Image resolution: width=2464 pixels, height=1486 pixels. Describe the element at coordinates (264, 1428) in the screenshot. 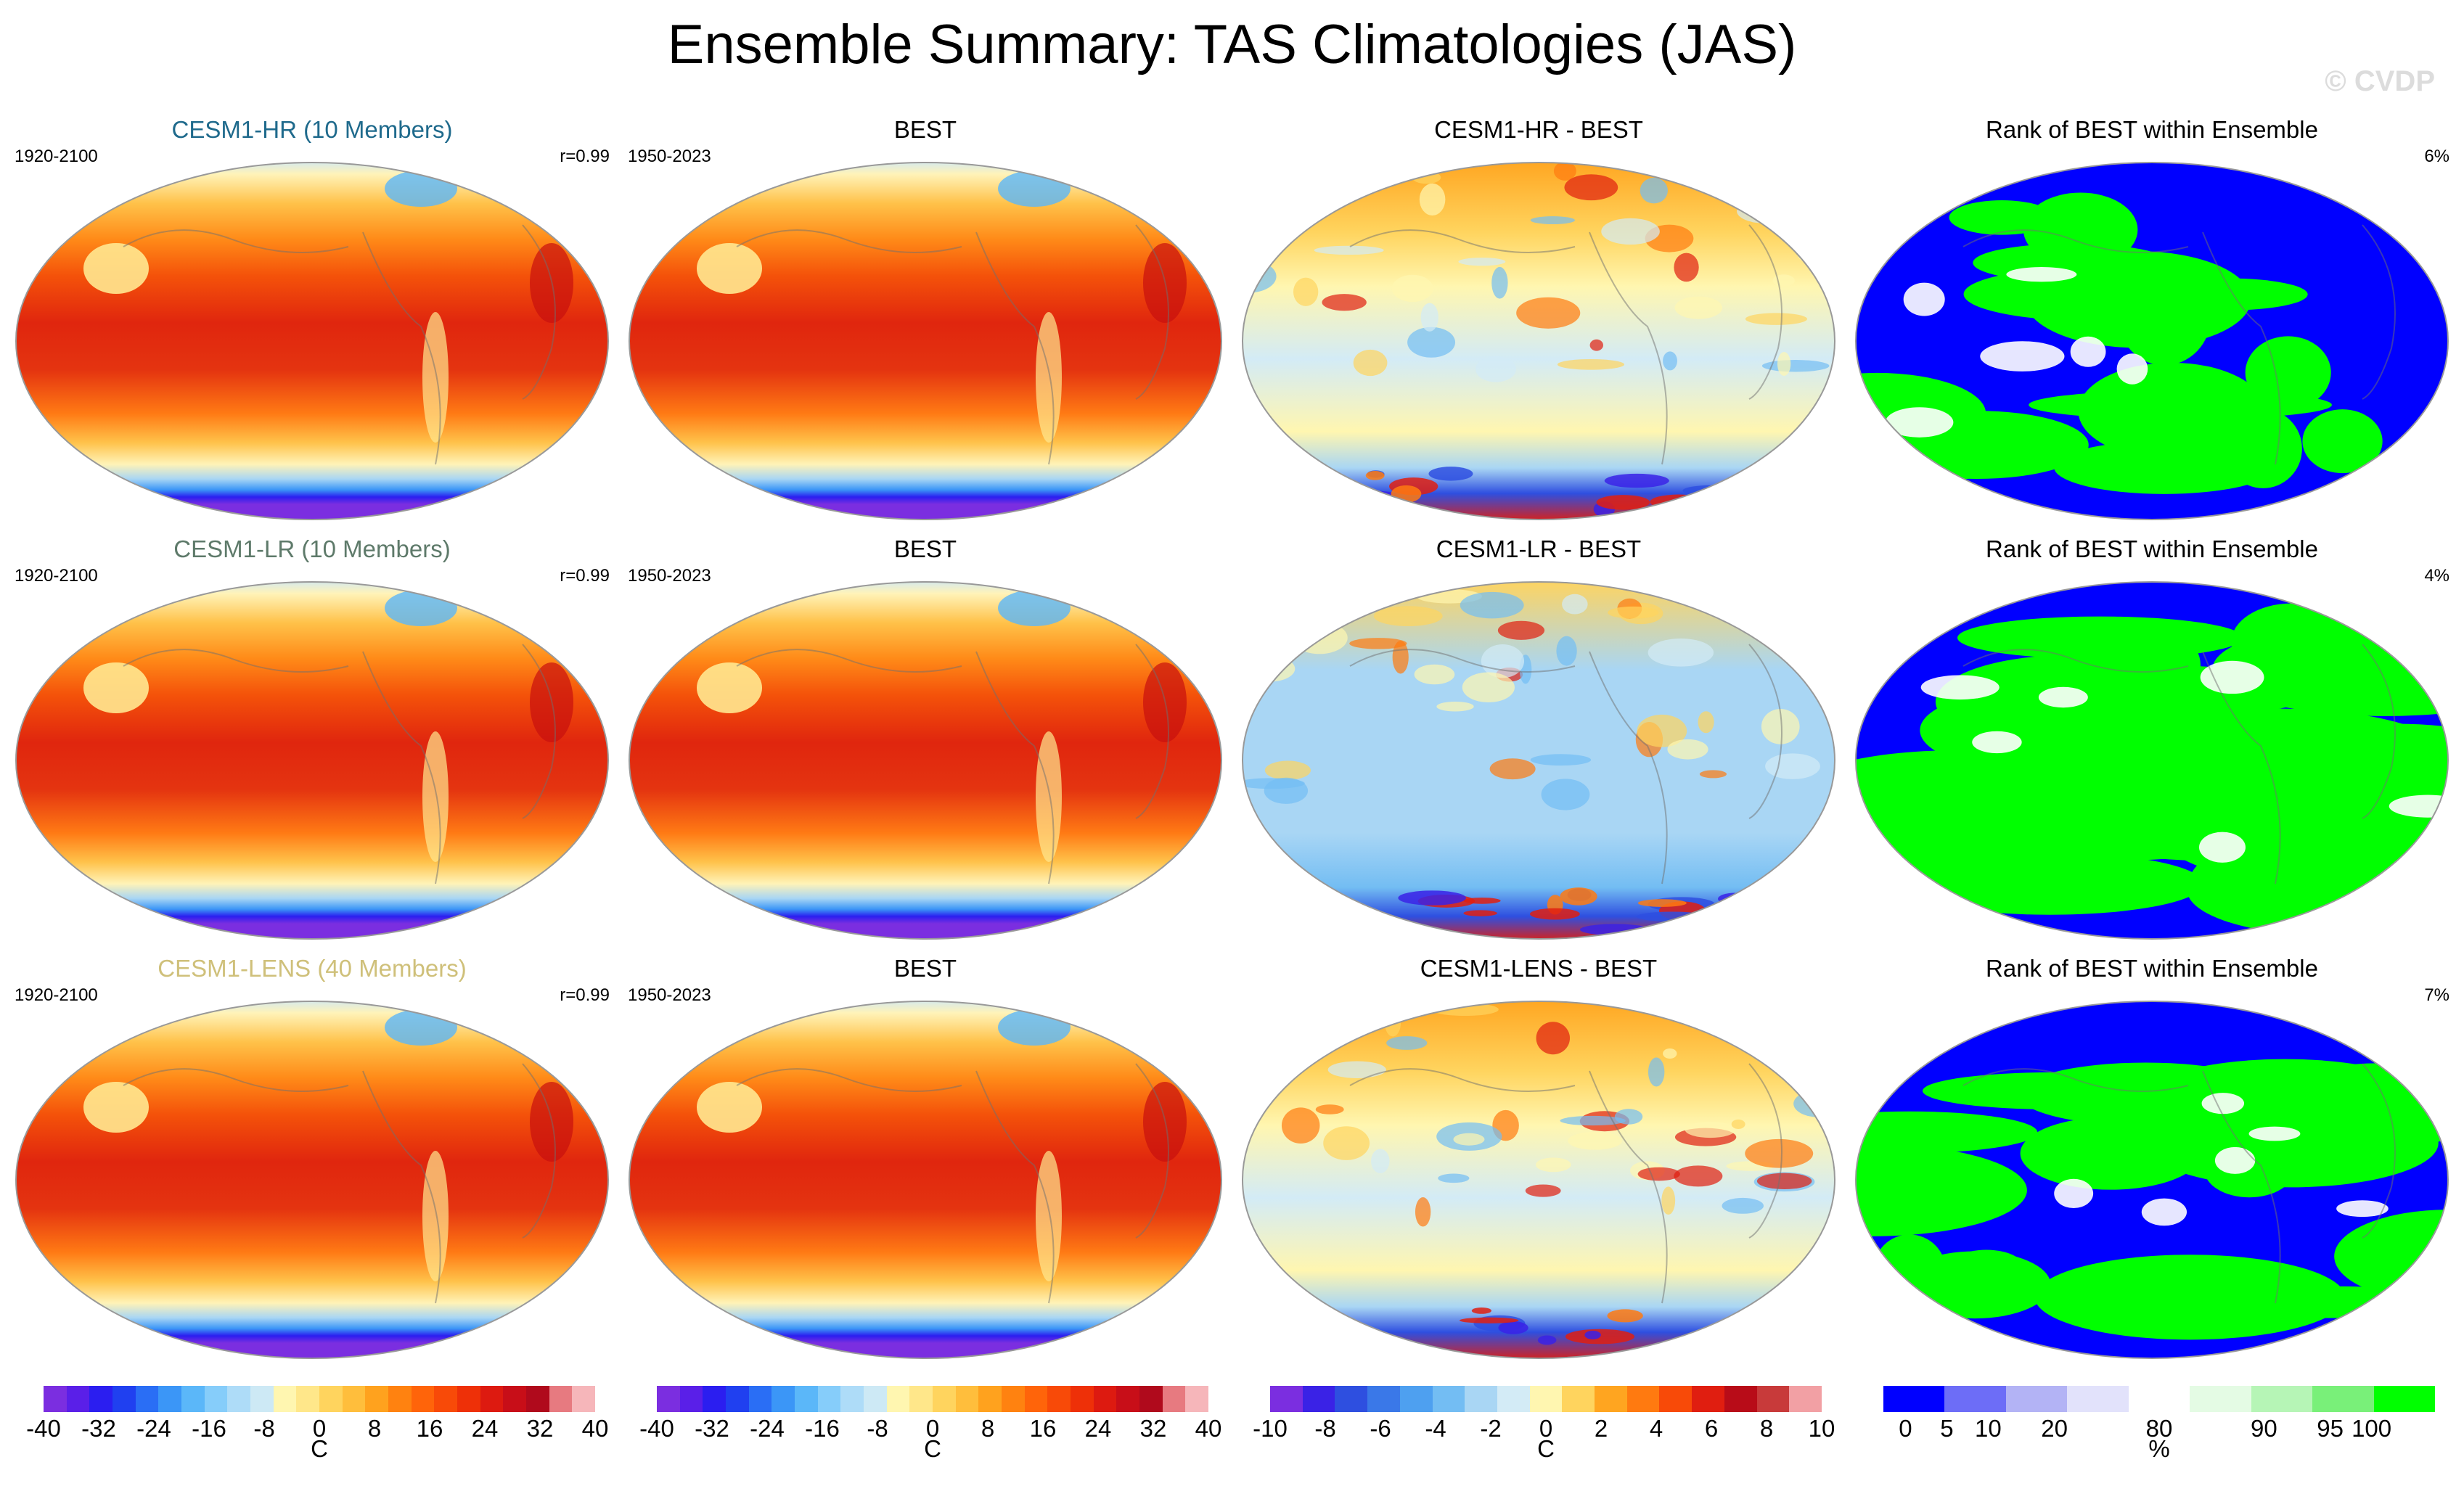

I see `colorbar-tick-label: -8` at that location.